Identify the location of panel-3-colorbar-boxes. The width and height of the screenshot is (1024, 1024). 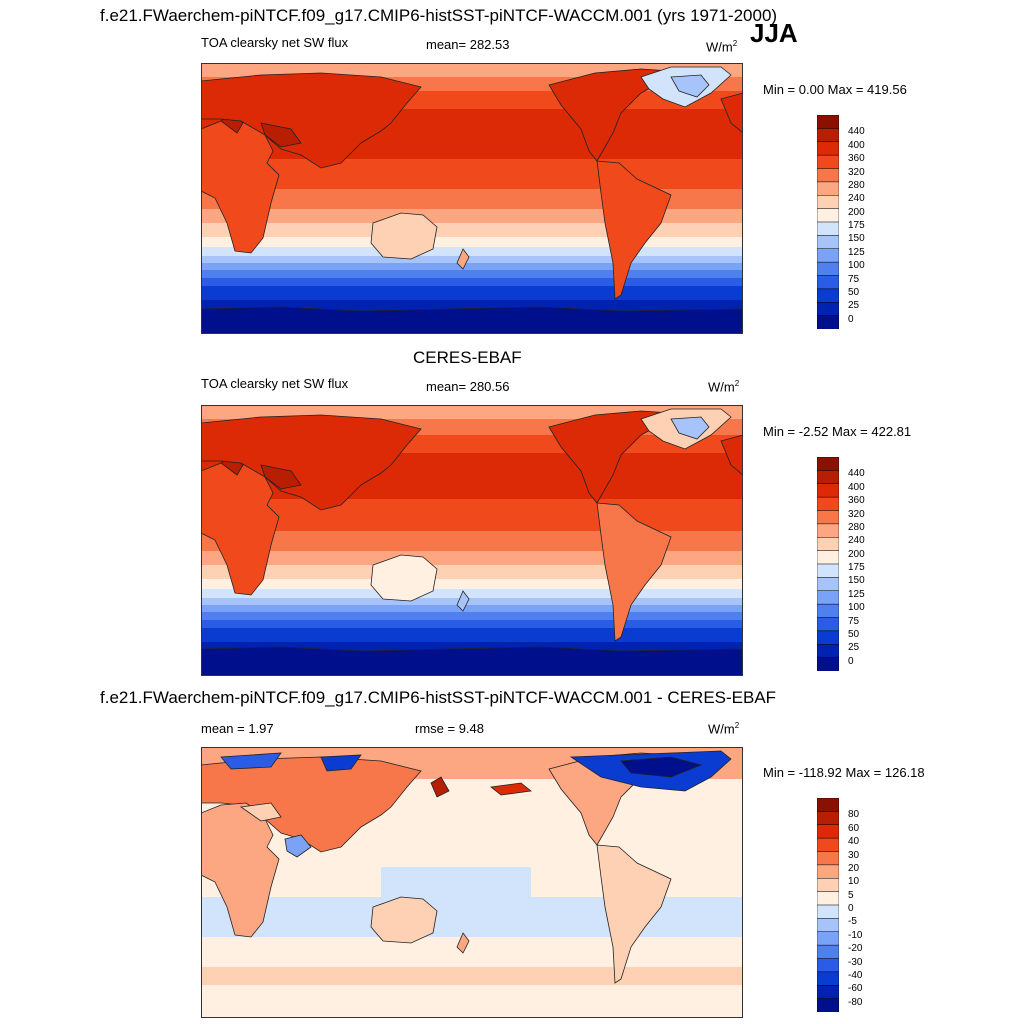
(828, 905).